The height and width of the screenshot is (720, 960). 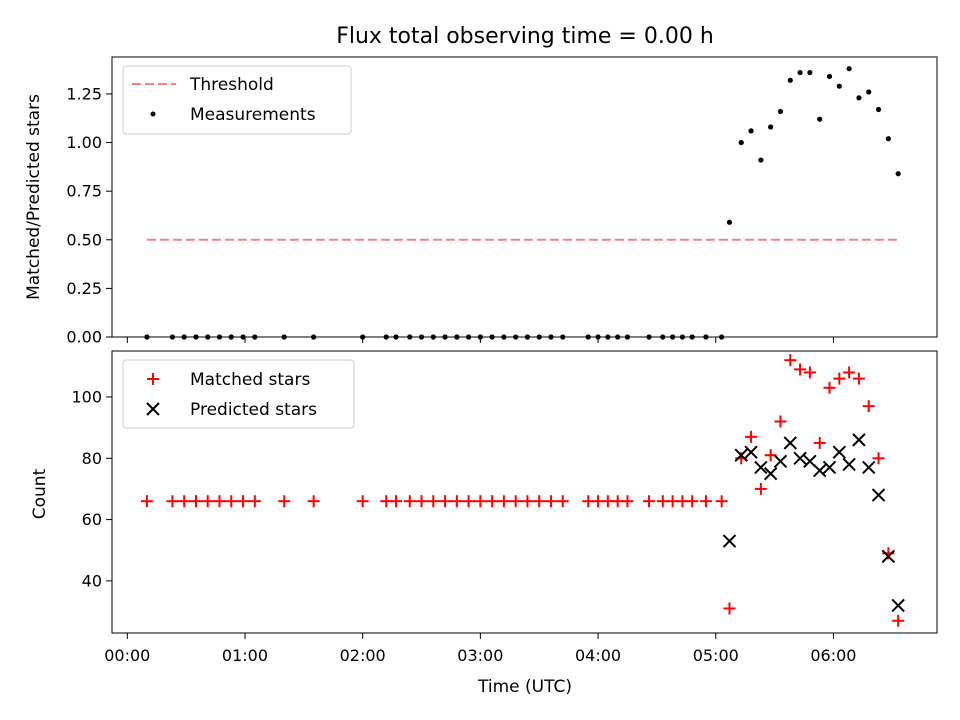 What do you see at coordinates (363, 655) in the screenshot?
I see `x-tick-label: 02:00` at bounding box center [363, 655].